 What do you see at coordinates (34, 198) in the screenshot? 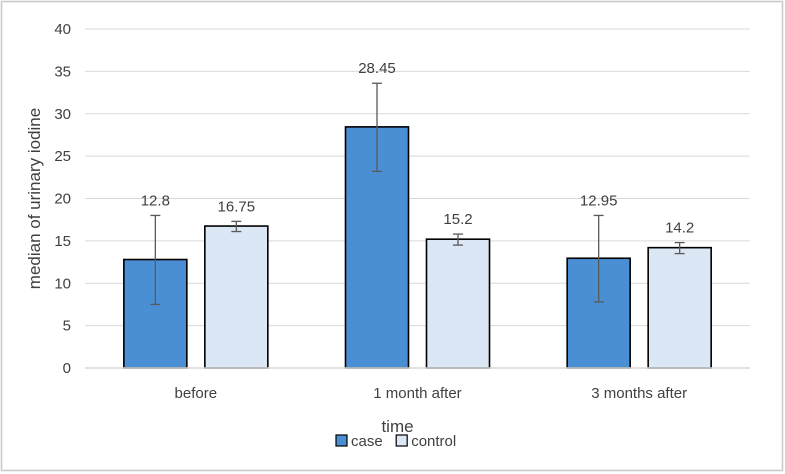
I see `y-axis-title: median of urinary iodine` at bounding box center [34, 198].